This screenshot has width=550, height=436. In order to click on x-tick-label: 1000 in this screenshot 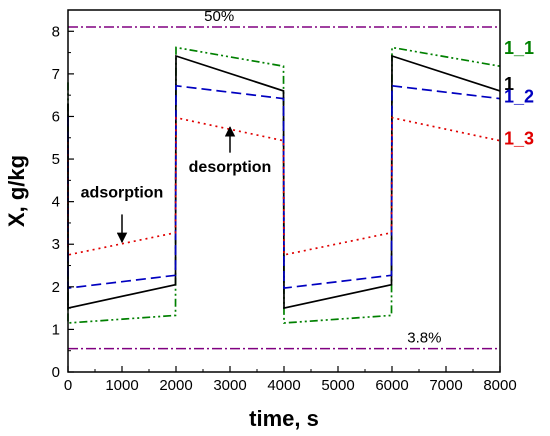, I will do `click(121, 385)`.